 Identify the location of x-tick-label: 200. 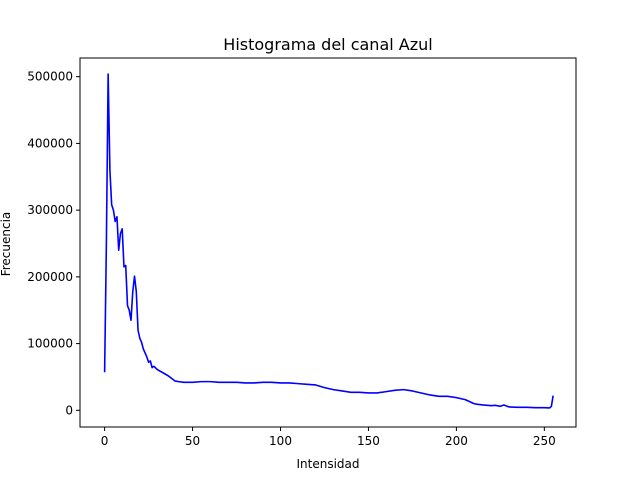
(456, 441).